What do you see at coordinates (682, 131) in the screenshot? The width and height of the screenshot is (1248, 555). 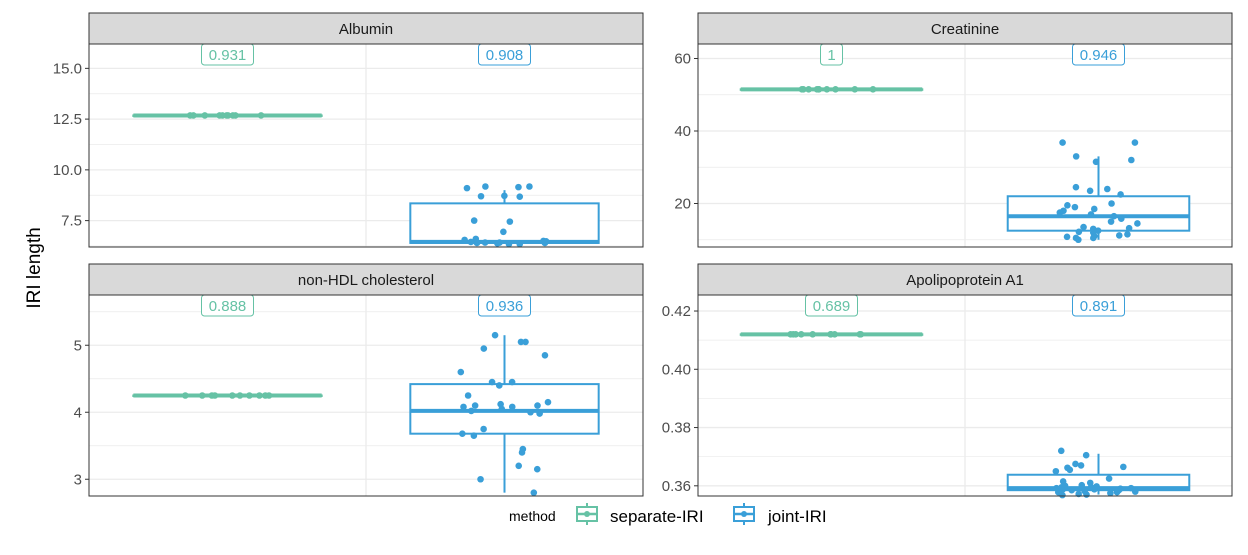 I see `y-tick-label: 40` at bounding box center [682, 131].